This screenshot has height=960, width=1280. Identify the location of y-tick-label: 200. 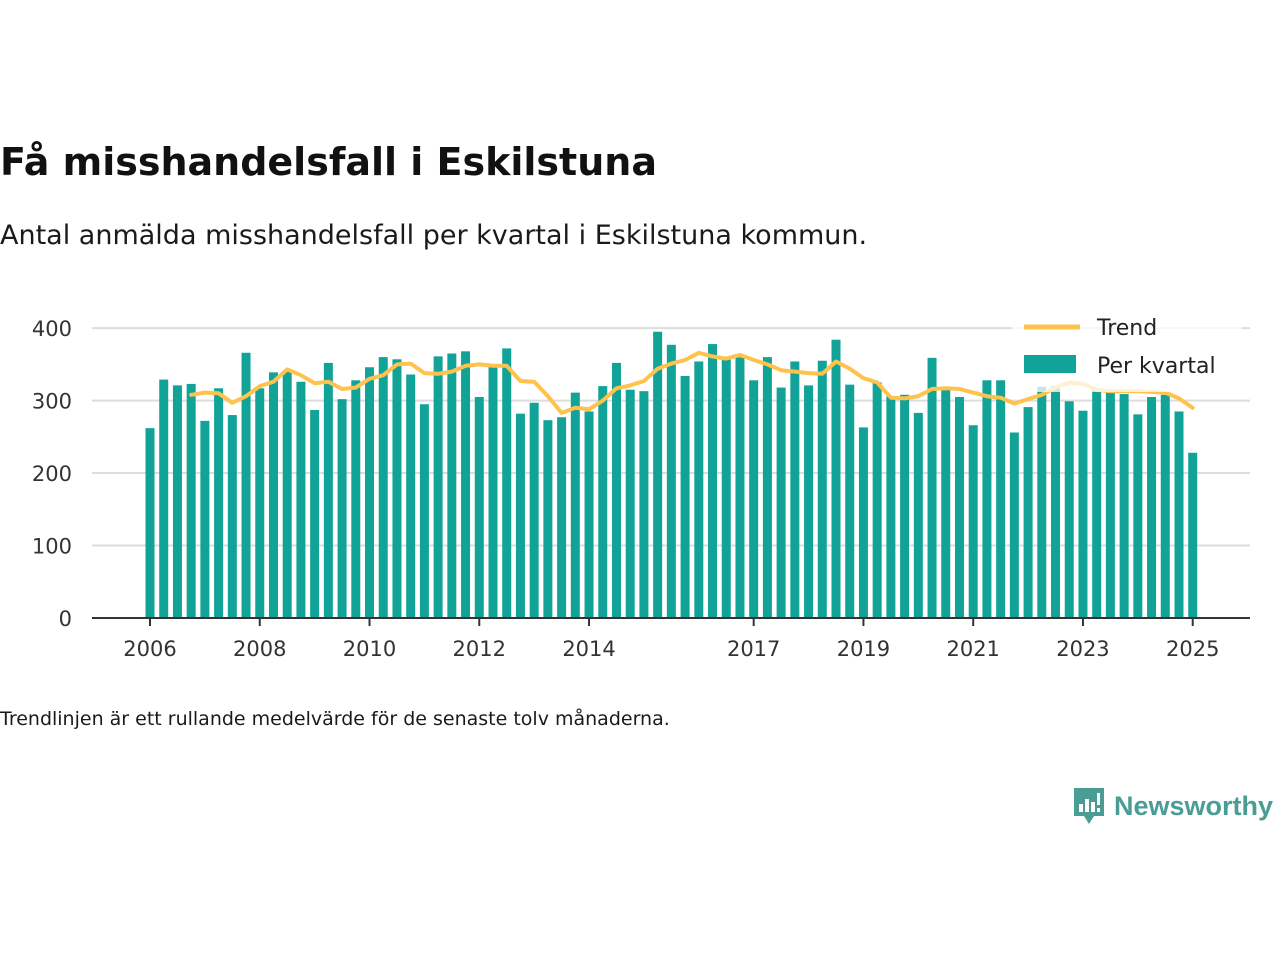
(52, 474).